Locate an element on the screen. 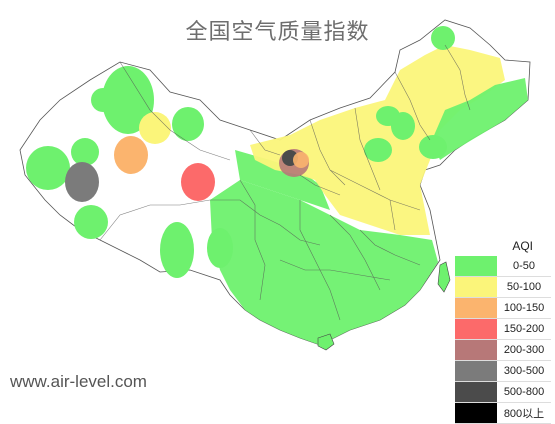 Image resolution: width=555 pixels, height=424 pixels. legend-item: 800以上 is located at coordinates (503, 413).